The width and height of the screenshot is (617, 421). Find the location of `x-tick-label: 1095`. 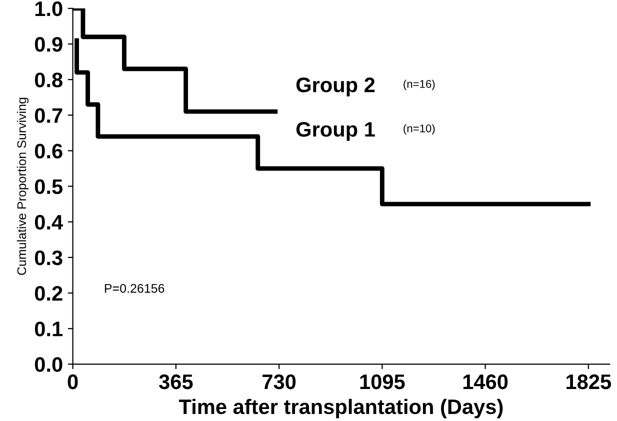

x-tick-label: 1095 is located at coordinates (382, 382).